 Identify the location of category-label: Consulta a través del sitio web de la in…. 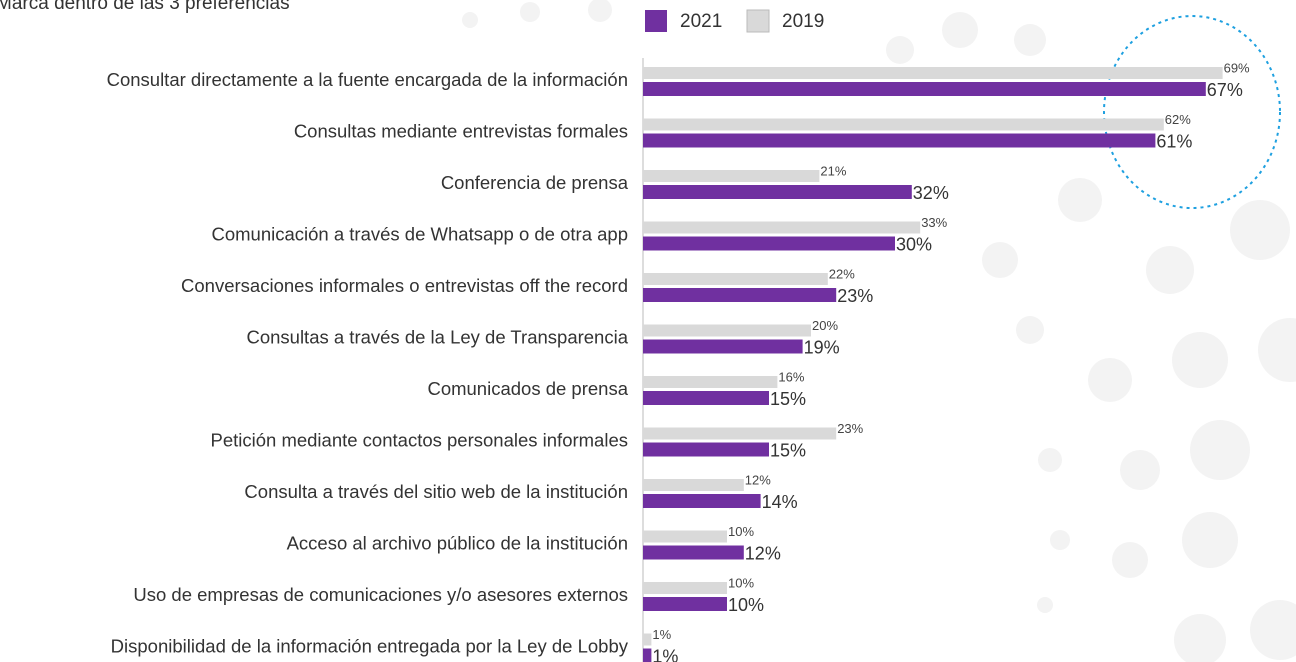
(436, 491).